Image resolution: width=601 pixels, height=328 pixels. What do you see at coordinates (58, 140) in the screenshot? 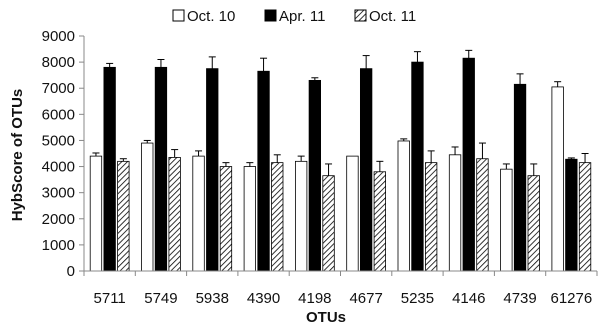
I see `y-tick-label: 5000` at bounding box center [58, 140].